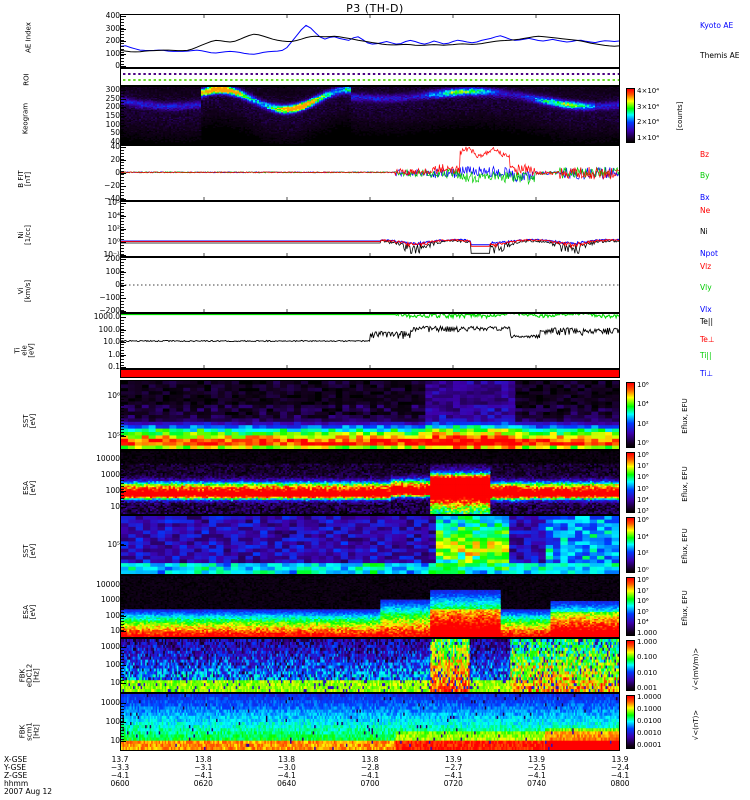 Image resolution: width=750 pixels, height=800 pixels. What do you see at coordinates (97, 311) in the screenshot?
I see `y-tick-label: −200` at bounding box center [97, 311].